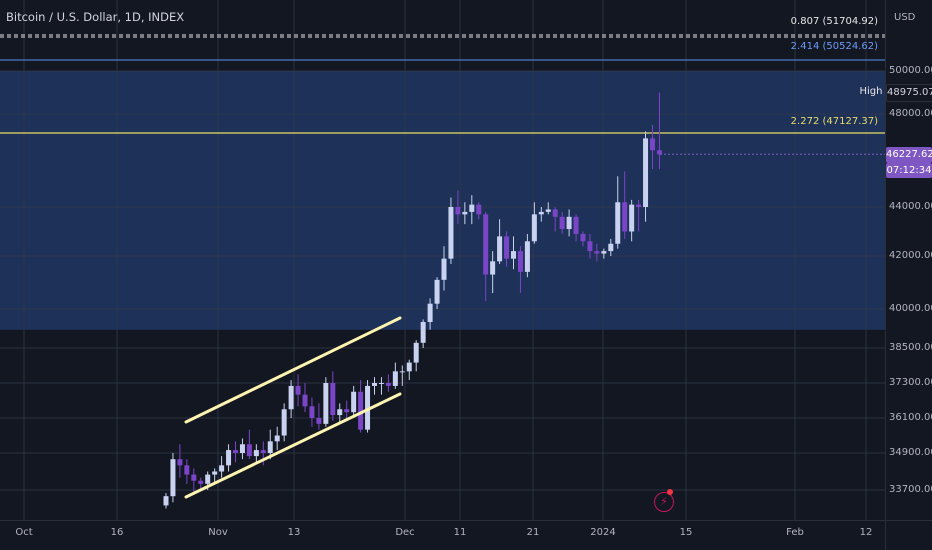 This screenshot has width=932, height=550. Describe the element at coordinates (910, 382) in the screenshot. I see `price-tick-37300: 37300.00` at that location.